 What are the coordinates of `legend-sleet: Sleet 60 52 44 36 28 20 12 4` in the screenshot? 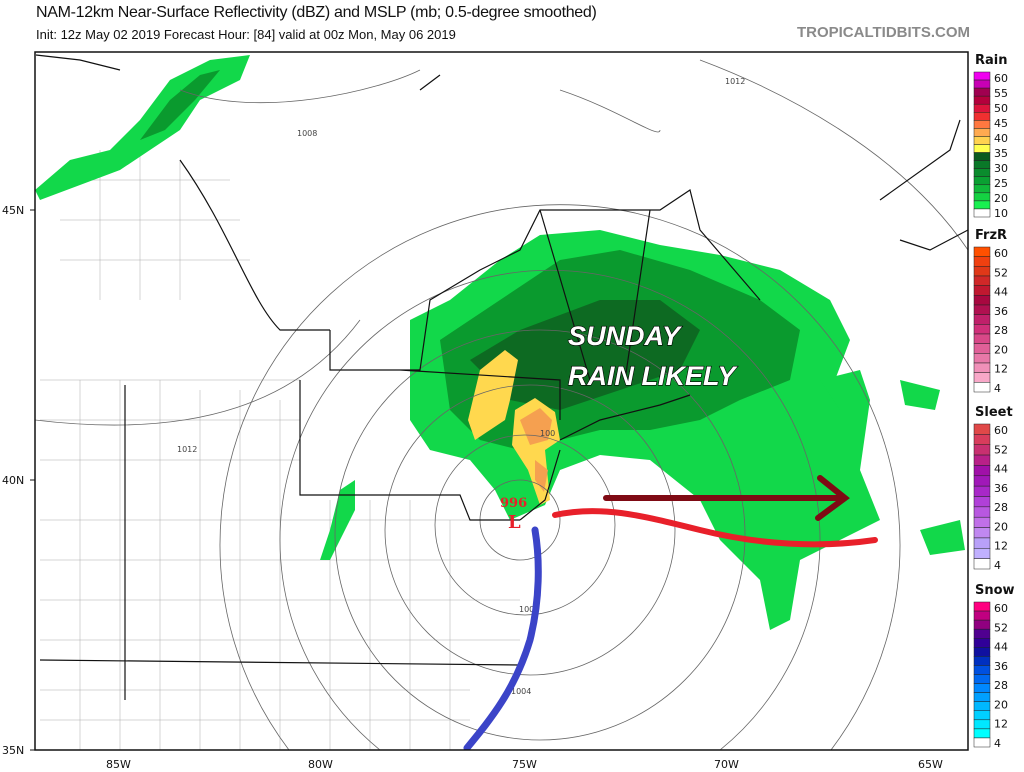 It's located at (993, 488).